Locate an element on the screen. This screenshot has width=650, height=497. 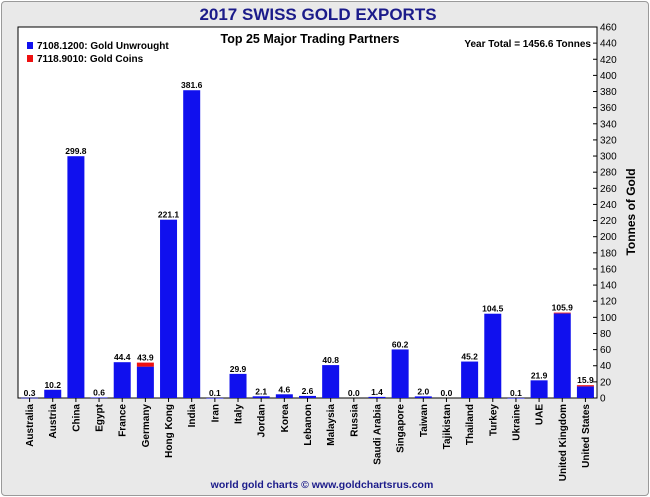
category-label: Ukraine is located at coordinates (516, 422).